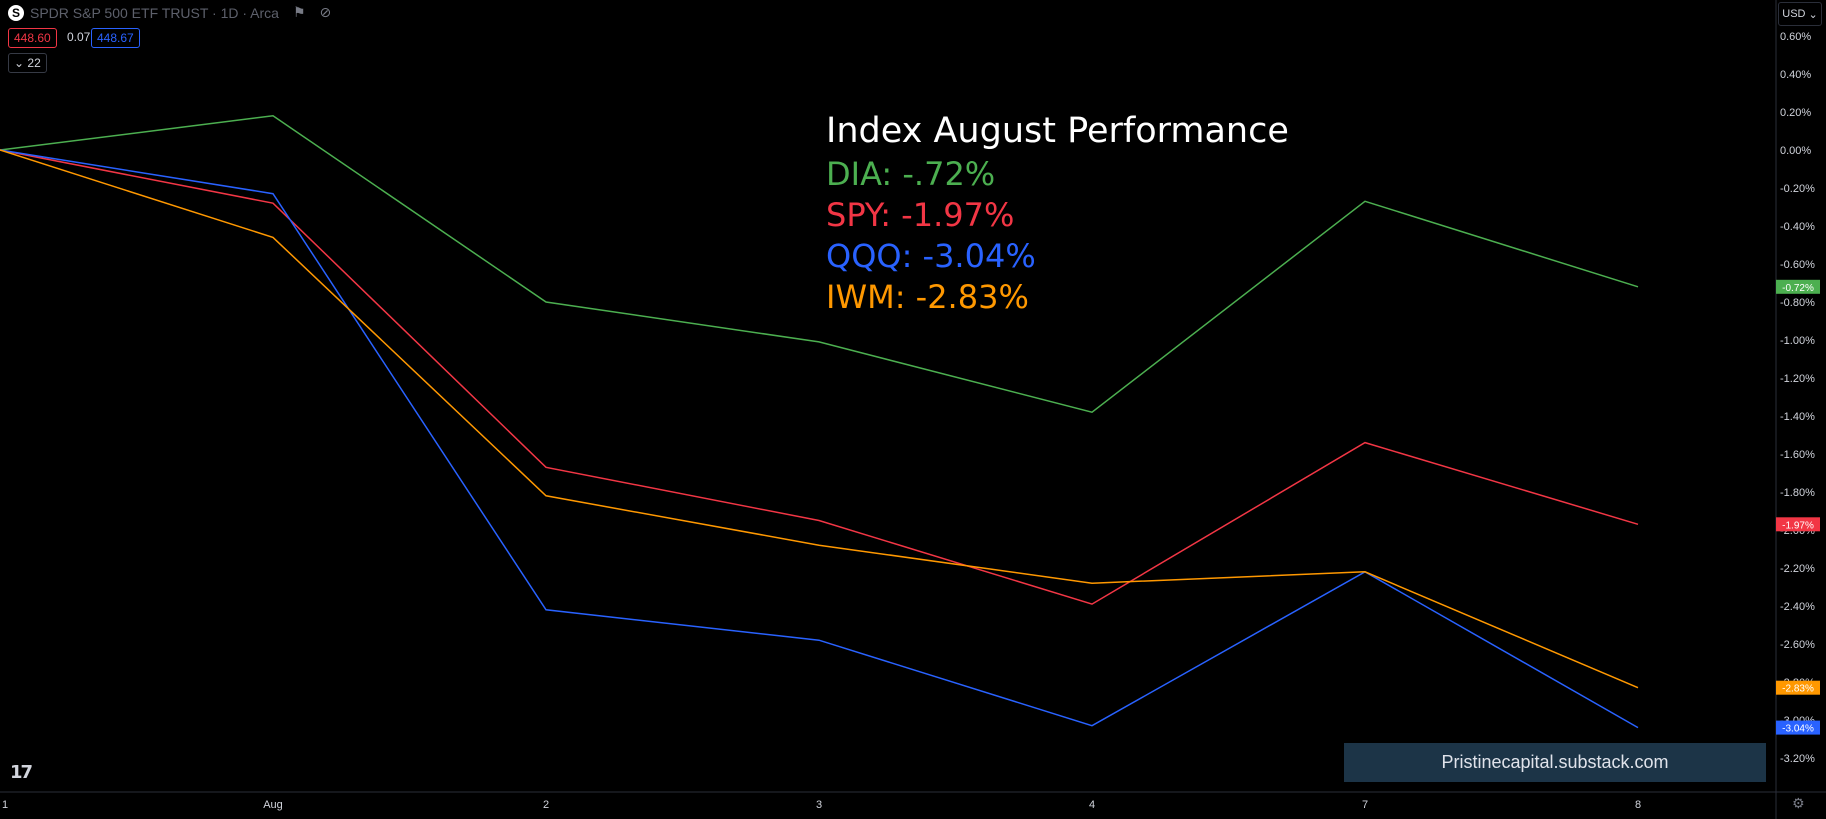 This screenshot has height=819, width=1826. I want to click on y-tick-label: 0.60%, so click(1795, 37).